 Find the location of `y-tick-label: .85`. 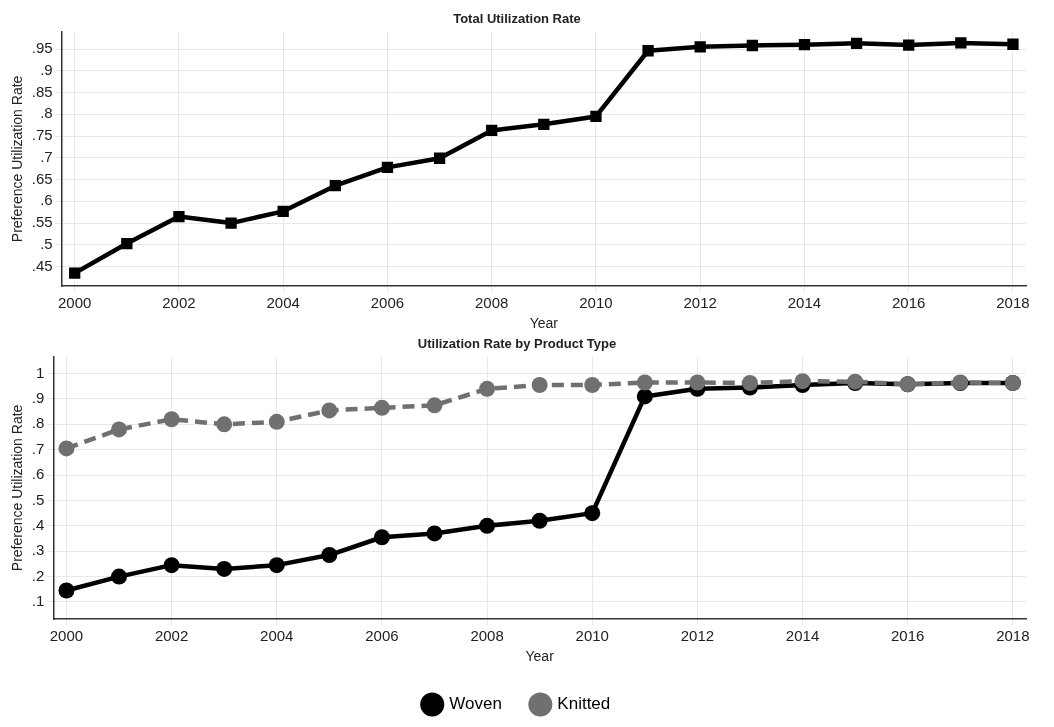

y-tick-label: .85 is located at coordinates (42, 91).